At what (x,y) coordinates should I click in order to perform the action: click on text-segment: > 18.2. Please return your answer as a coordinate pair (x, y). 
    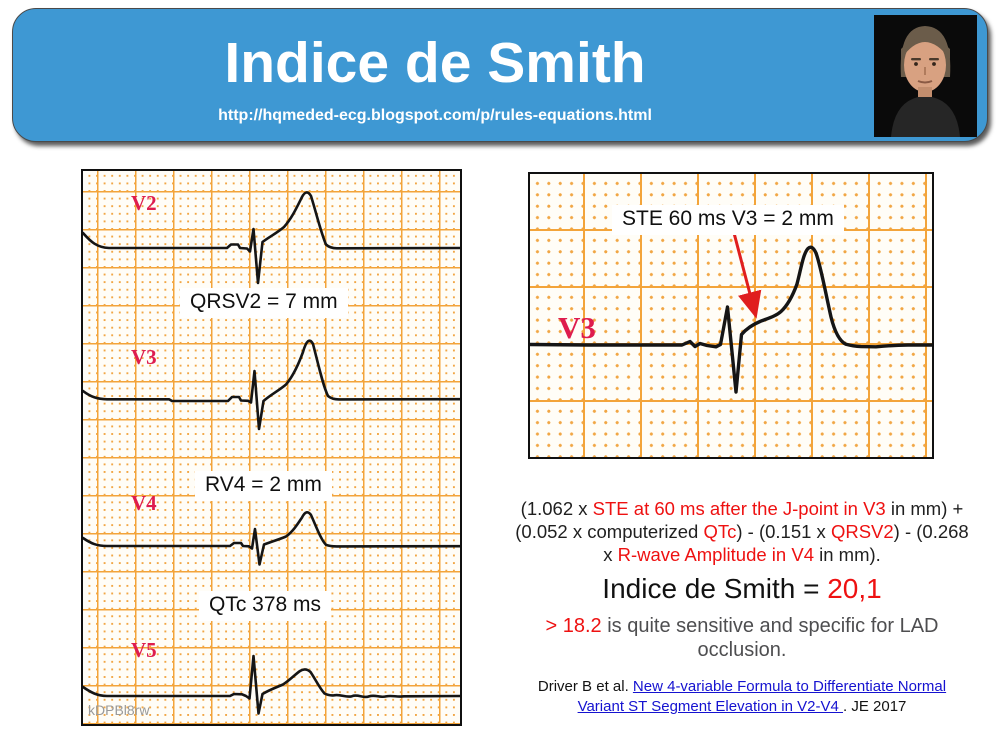
    Looking at the image, I should click on (573, 626).